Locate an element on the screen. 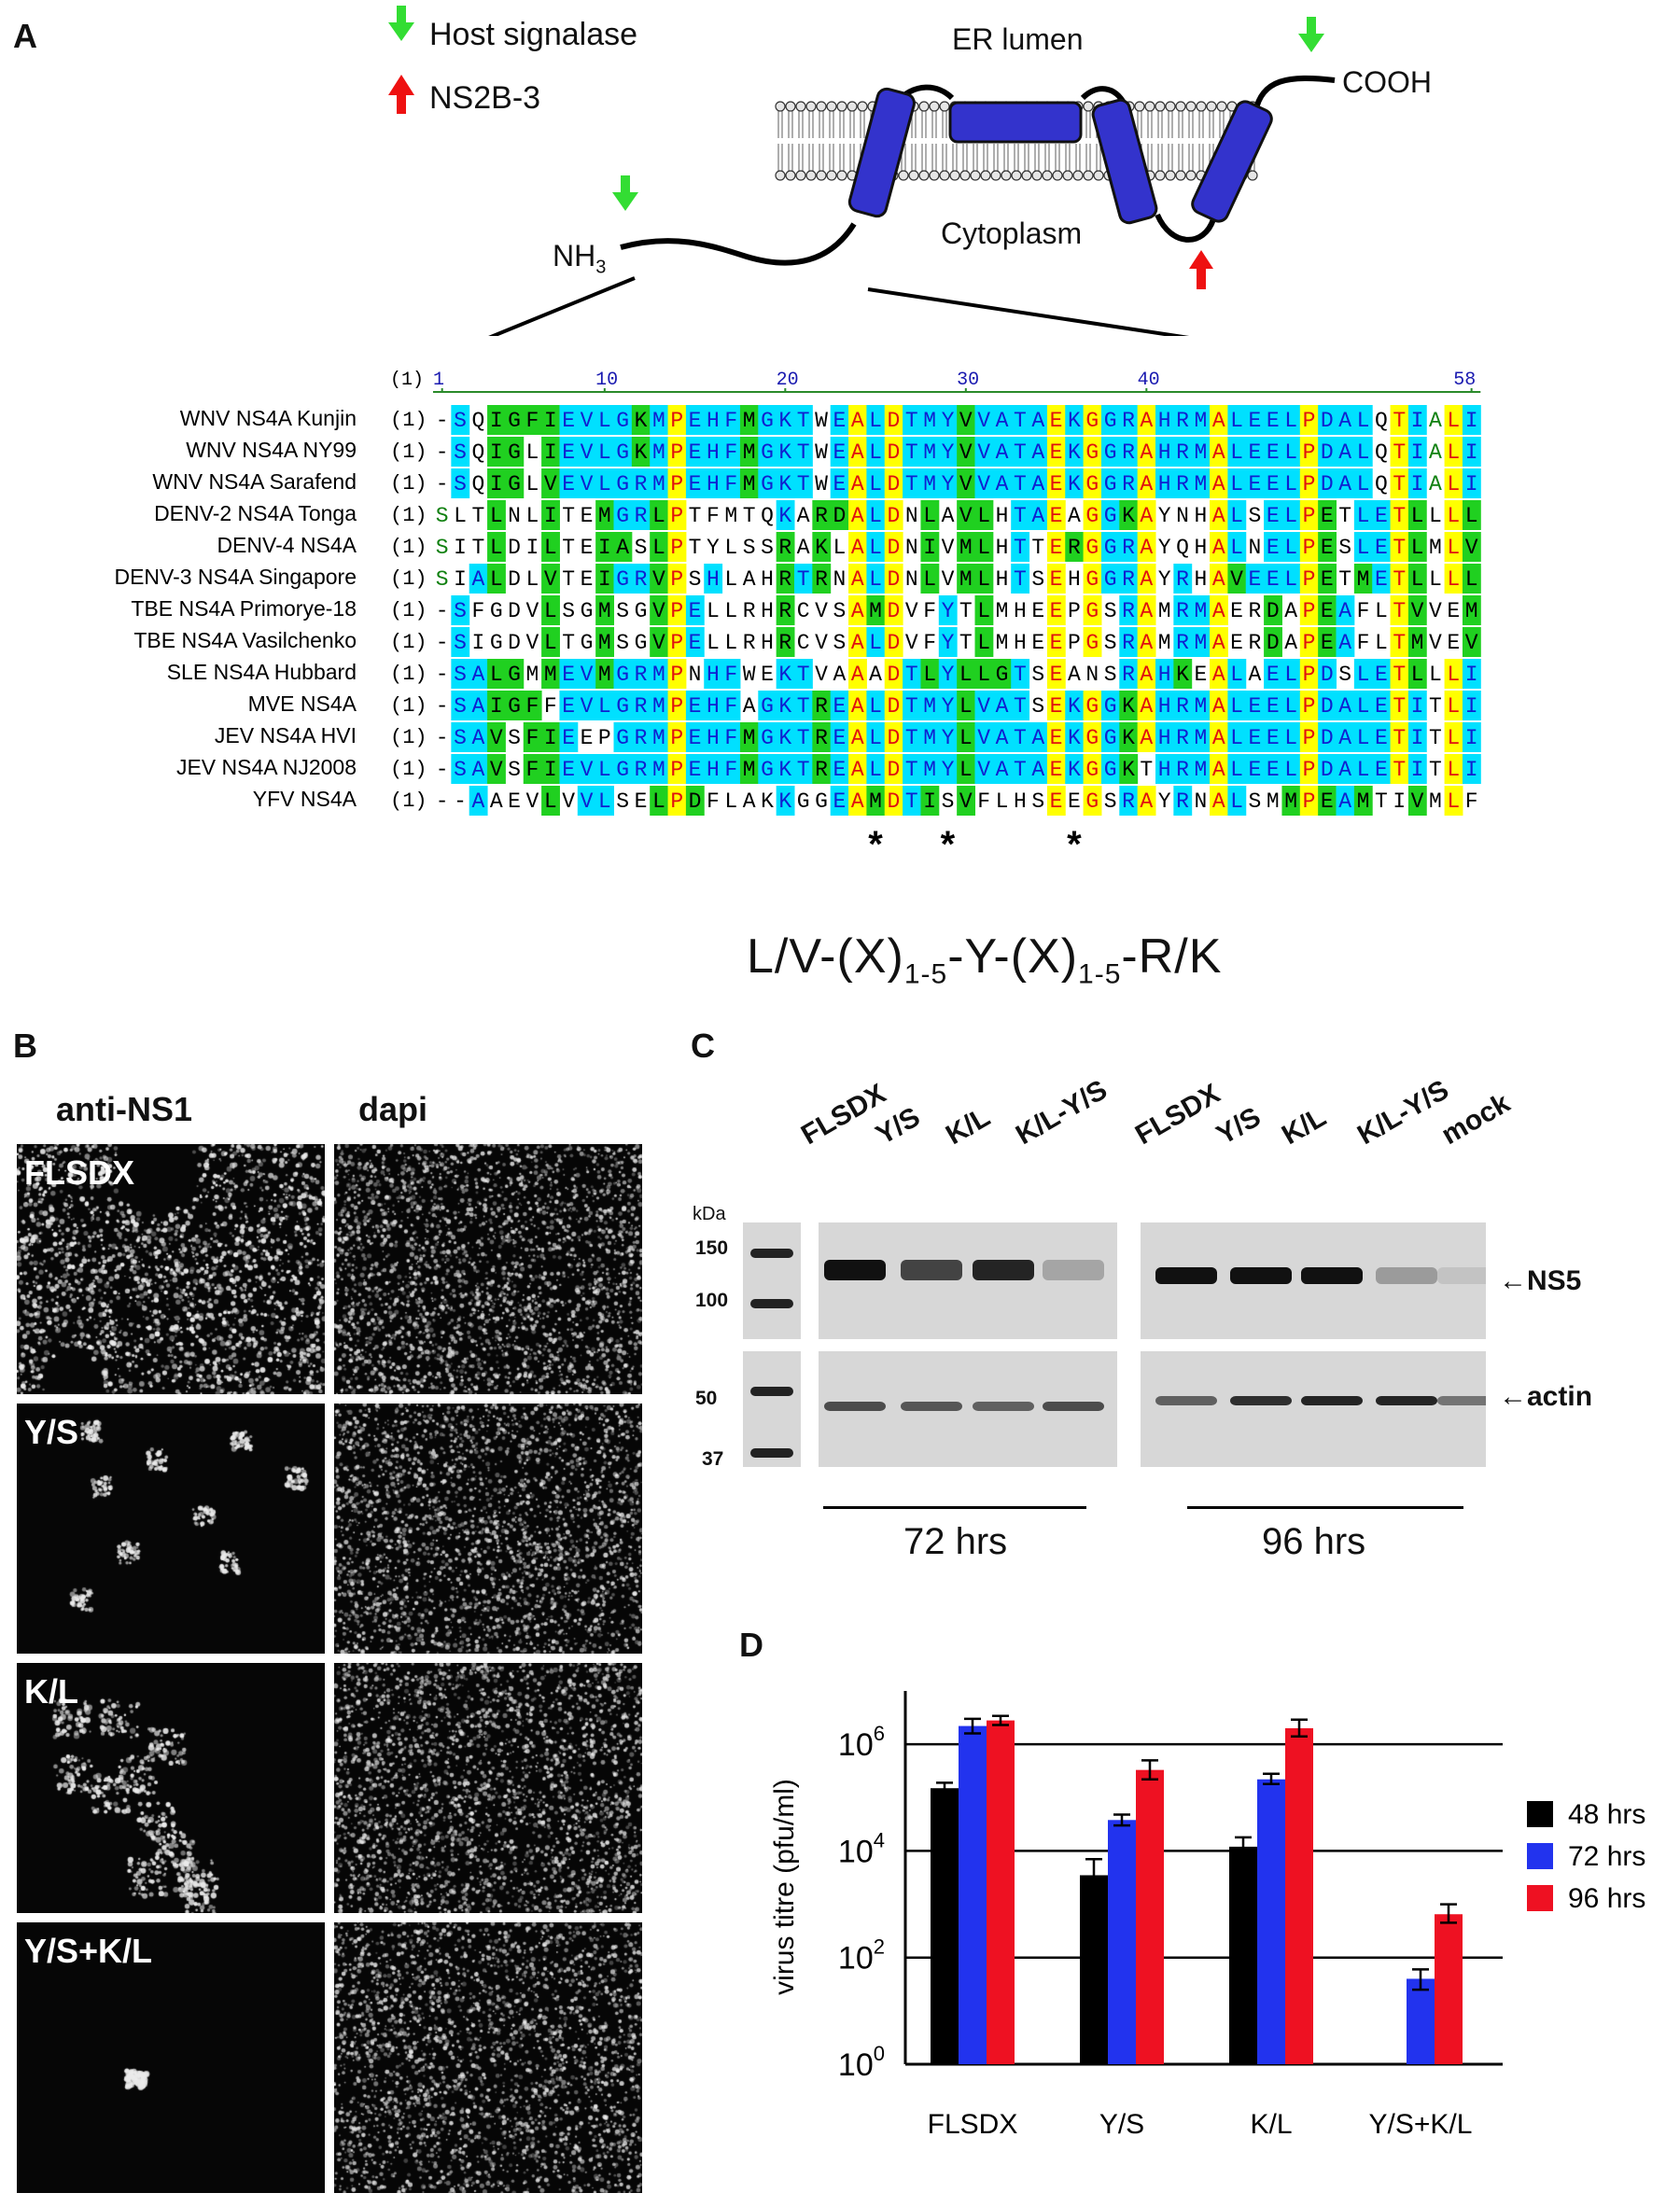 This screenshot has height=2207, width=1680. cooh-label: COOH is located at coordinates (1387, 82).